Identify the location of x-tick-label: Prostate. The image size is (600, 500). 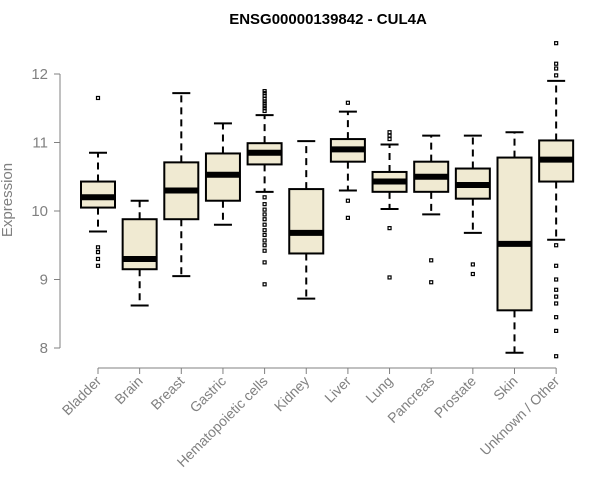
(455, 397).